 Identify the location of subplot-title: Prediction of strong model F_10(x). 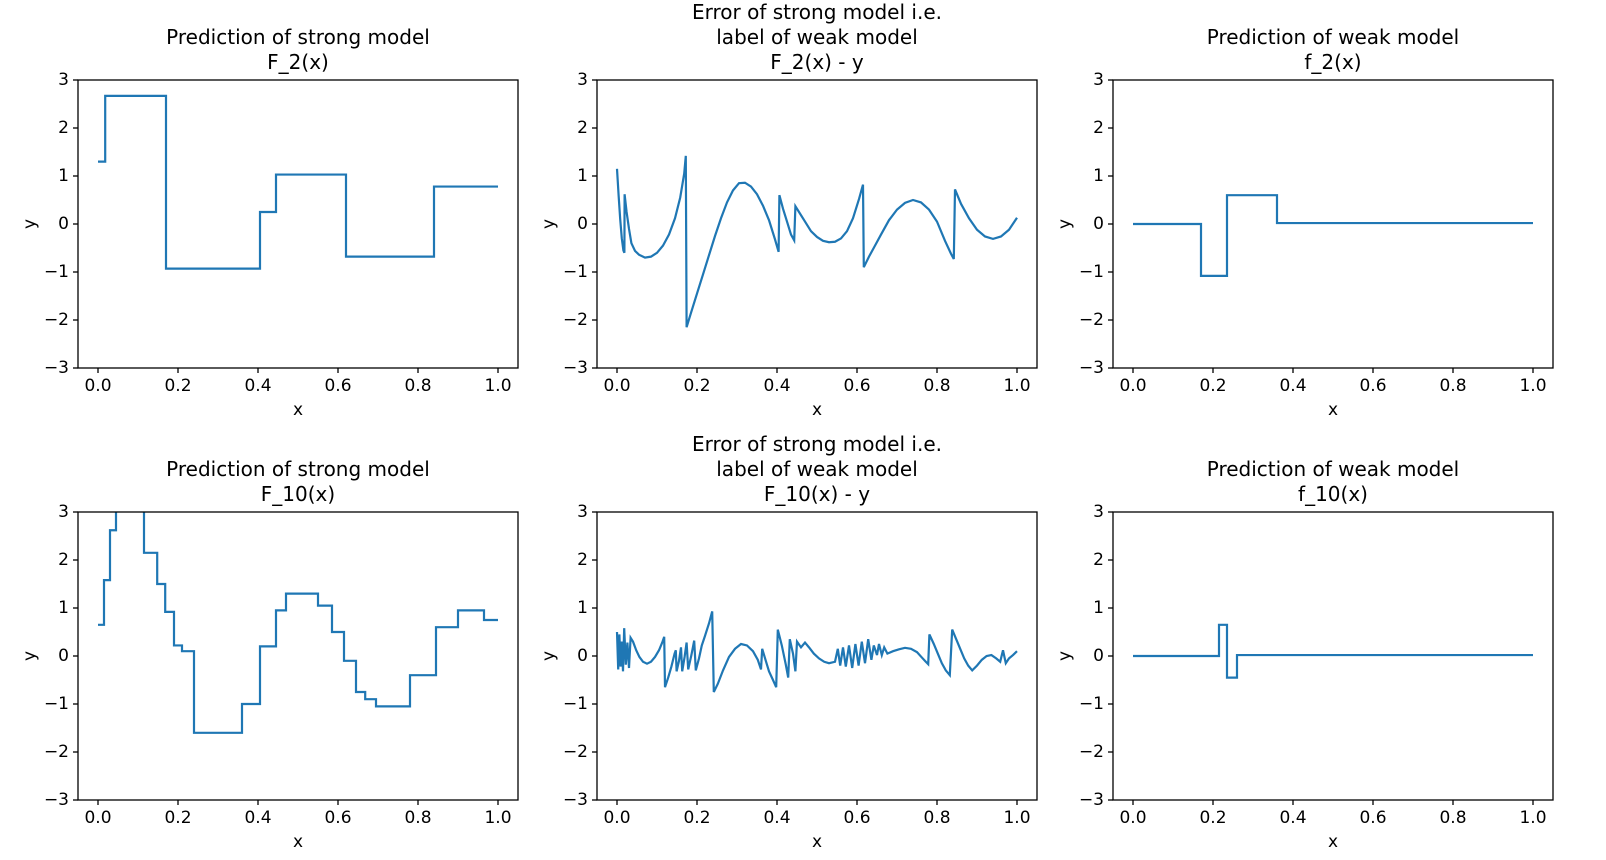
(298, 481).